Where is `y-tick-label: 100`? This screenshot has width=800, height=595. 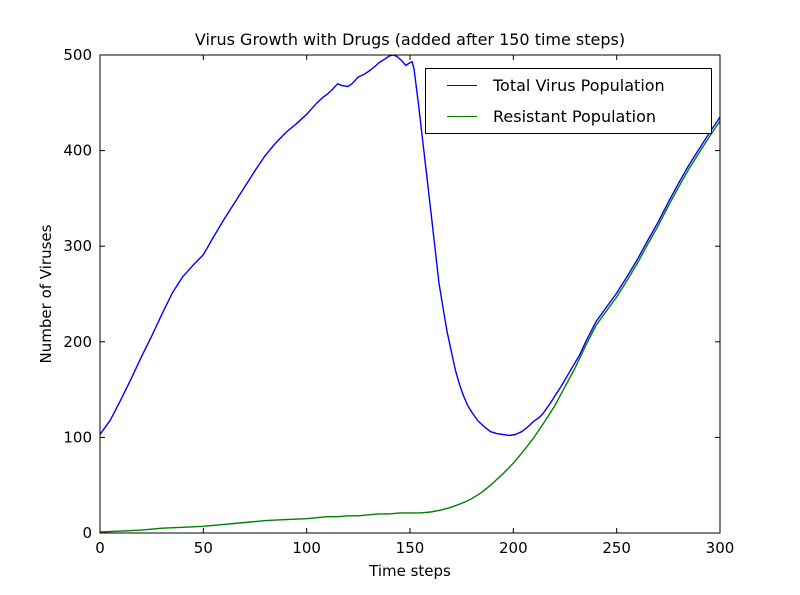
y-tick-label: 100 is located at coordinates (77, 437).